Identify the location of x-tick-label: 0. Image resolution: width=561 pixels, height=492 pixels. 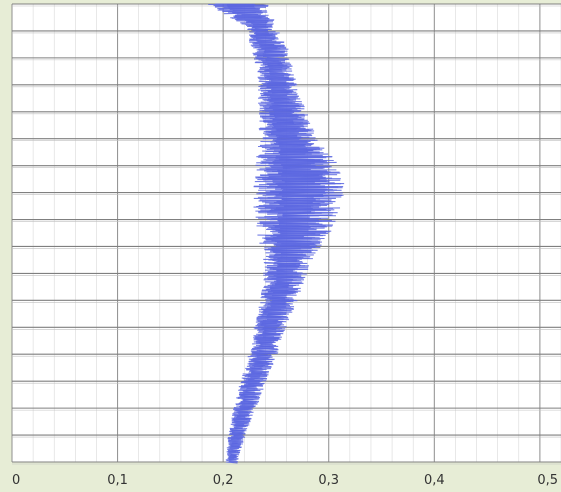
(16, 480).